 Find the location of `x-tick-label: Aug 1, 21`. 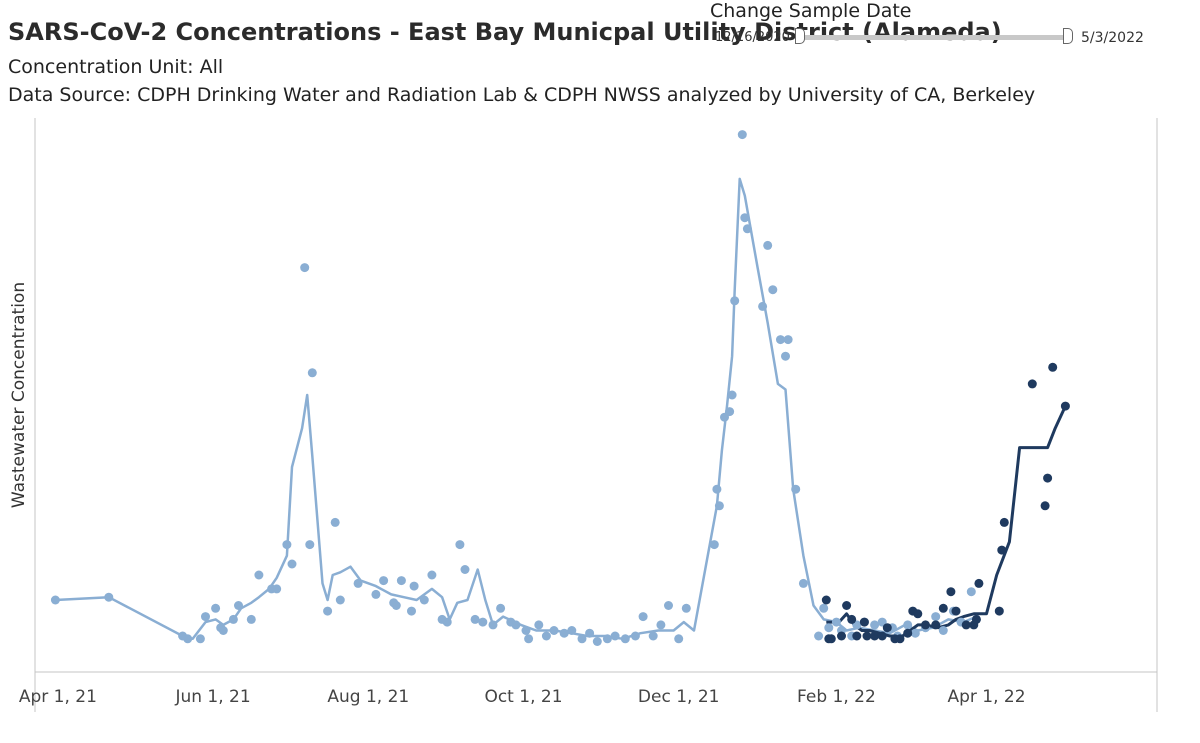

x-tick-label: Aug 1, 21 is located at coordinates (368, 697).